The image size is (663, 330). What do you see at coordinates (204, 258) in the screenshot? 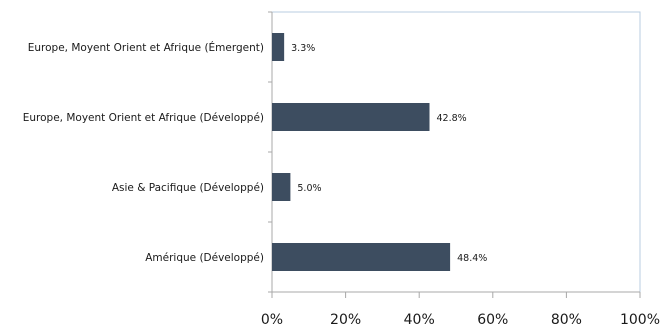
I see `category-label: Amérique (Développé)` at bounding box center [204, 258].